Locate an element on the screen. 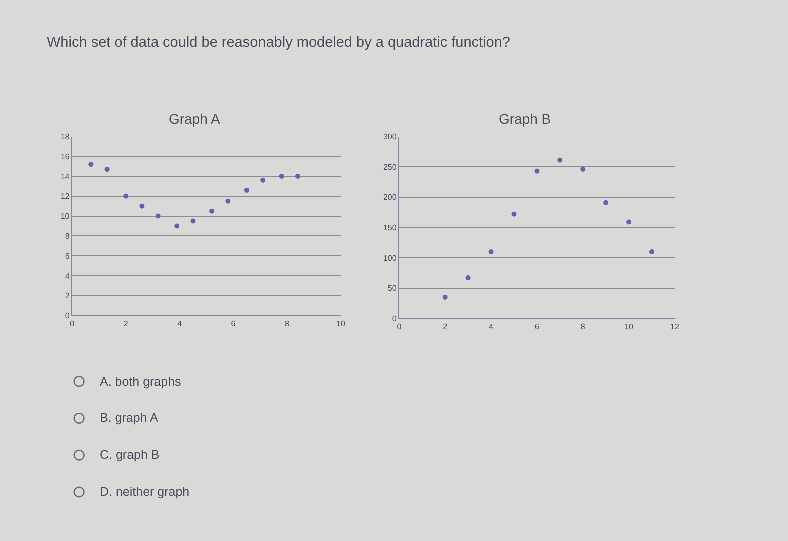  y-tick-label: 16 is located at coordinates (65, 157).